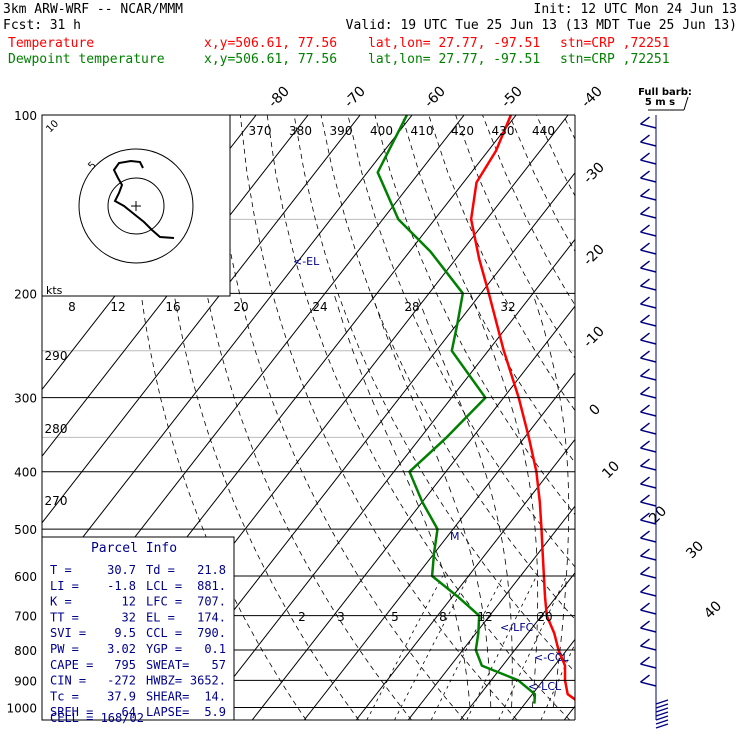  Describe the element at coordinates (211, 586) in the screenshot. I see `parcel-value-right: 881.` at that location.